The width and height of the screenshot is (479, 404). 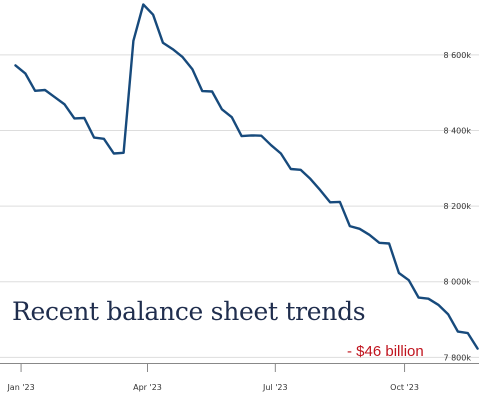 What do you see at coordinates (212, 377) in the screenshot?
I see `x-axis-ticks: Jan '23 Apr '23 Jul '23 Oct '23` at bounding box center [212, 377].